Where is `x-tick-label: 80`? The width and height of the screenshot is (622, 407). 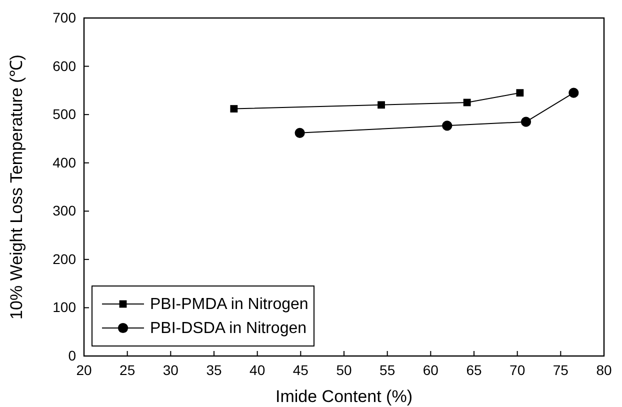
x-tick-label: 80 is located at coordinates (604, 370).